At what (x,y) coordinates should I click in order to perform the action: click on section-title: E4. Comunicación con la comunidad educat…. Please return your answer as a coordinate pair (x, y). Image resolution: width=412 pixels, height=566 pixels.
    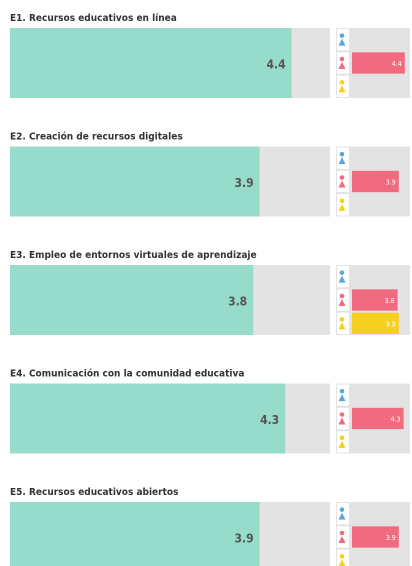
    Looking at the image, I should click on (127, 374).